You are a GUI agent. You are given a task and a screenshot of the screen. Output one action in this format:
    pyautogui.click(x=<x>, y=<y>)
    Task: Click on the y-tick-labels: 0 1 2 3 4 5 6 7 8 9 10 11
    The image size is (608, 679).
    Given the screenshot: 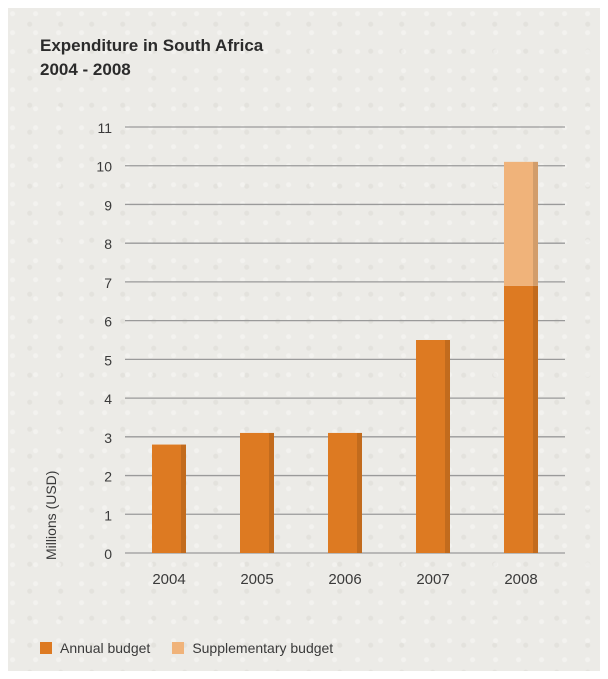 What is the action you would take?
    pyautogui.click(x=104, y=341)
    